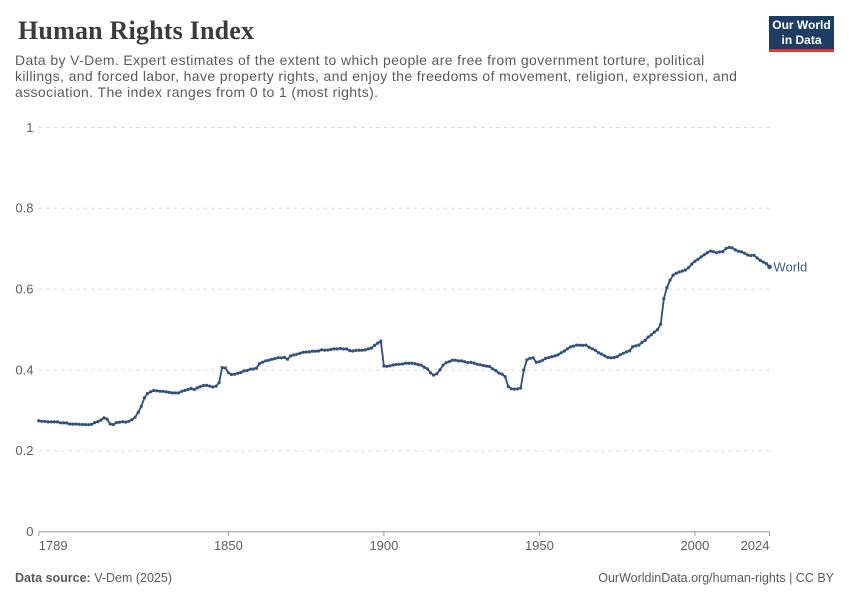 This screenshot has height=600, width=850. Describe the element at coordinates (24, 208) in the screenshot. I see `svg-text: 0.8` at that location.